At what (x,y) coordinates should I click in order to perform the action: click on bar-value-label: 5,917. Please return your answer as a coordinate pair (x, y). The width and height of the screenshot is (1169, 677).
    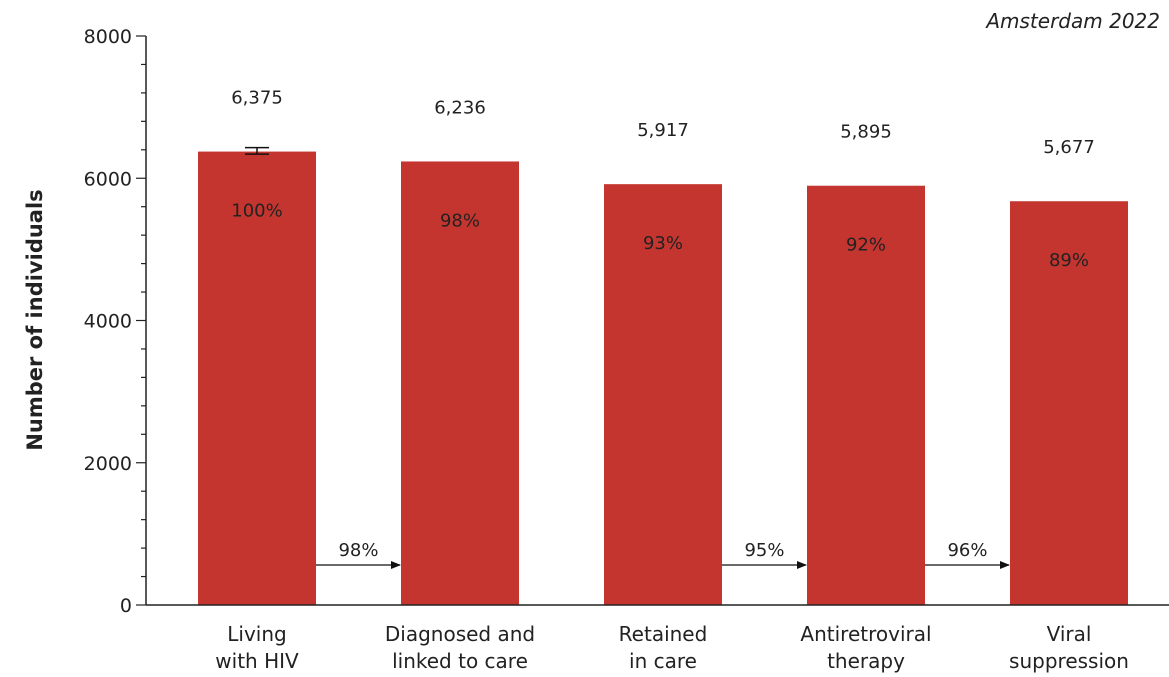
    Looking at the image, I should click on (663, 130).